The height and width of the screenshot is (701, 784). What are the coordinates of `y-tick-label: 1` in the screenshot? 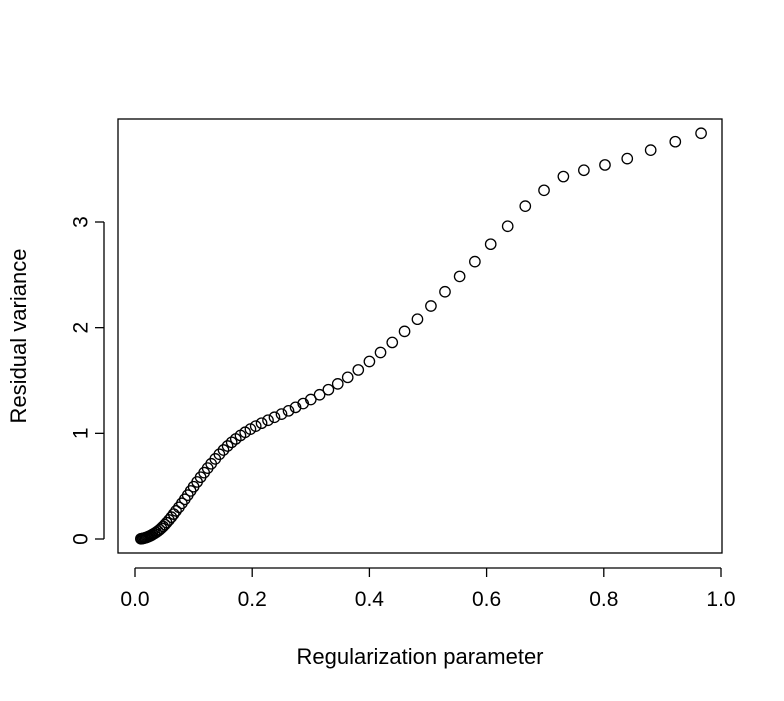 It's located at (81, 433).